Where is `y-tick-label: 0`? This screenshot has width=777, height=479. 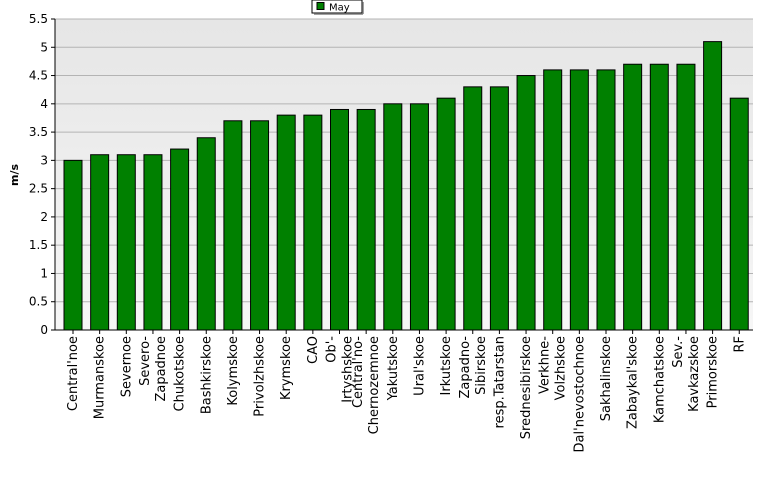 y-tick-label: 0 is located at coordinates (44, 330).